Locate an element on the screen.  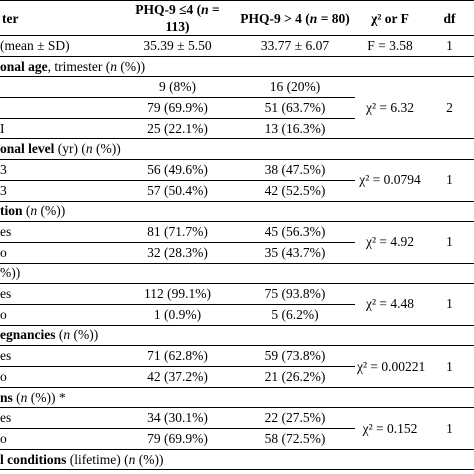
section-row: ns (n (%)) * is located at coordinates (237, 398).